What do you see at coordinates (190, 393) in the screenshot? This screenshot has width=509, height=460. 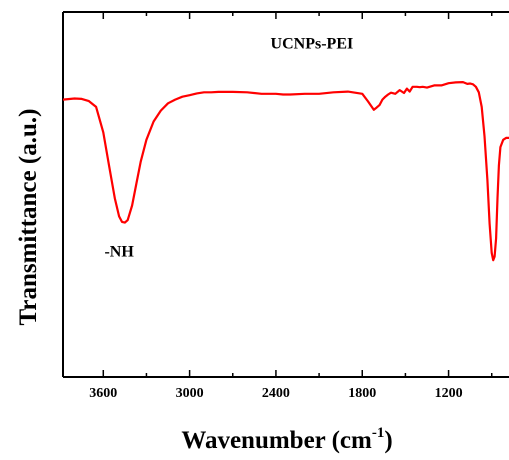 I see `x-tick-label: 3000` at bounding box center [190, 393].